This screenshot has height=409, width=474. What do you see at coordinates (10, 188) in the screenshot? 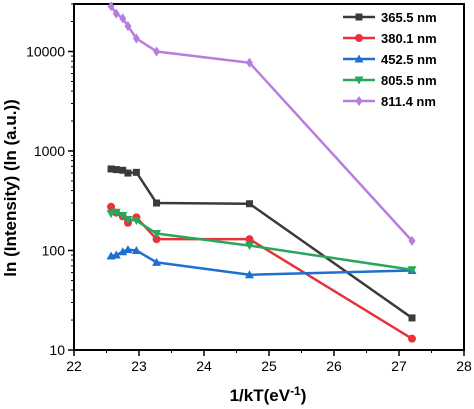
I see `y-axis-title: ln (Intensity) (ln (a.u.))` at bounding box center [10, 188].